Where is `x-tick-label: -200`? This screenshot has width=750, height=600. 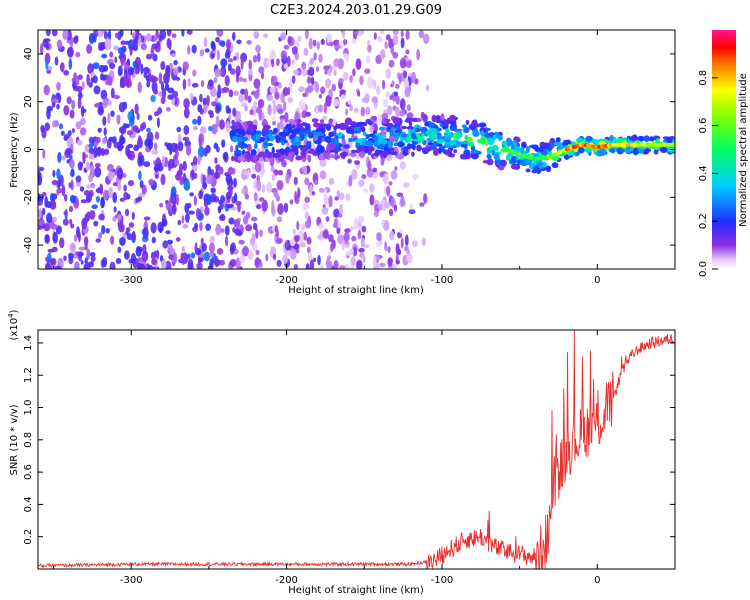 x-tick-label: -200 is located at coordinates (286, 580).